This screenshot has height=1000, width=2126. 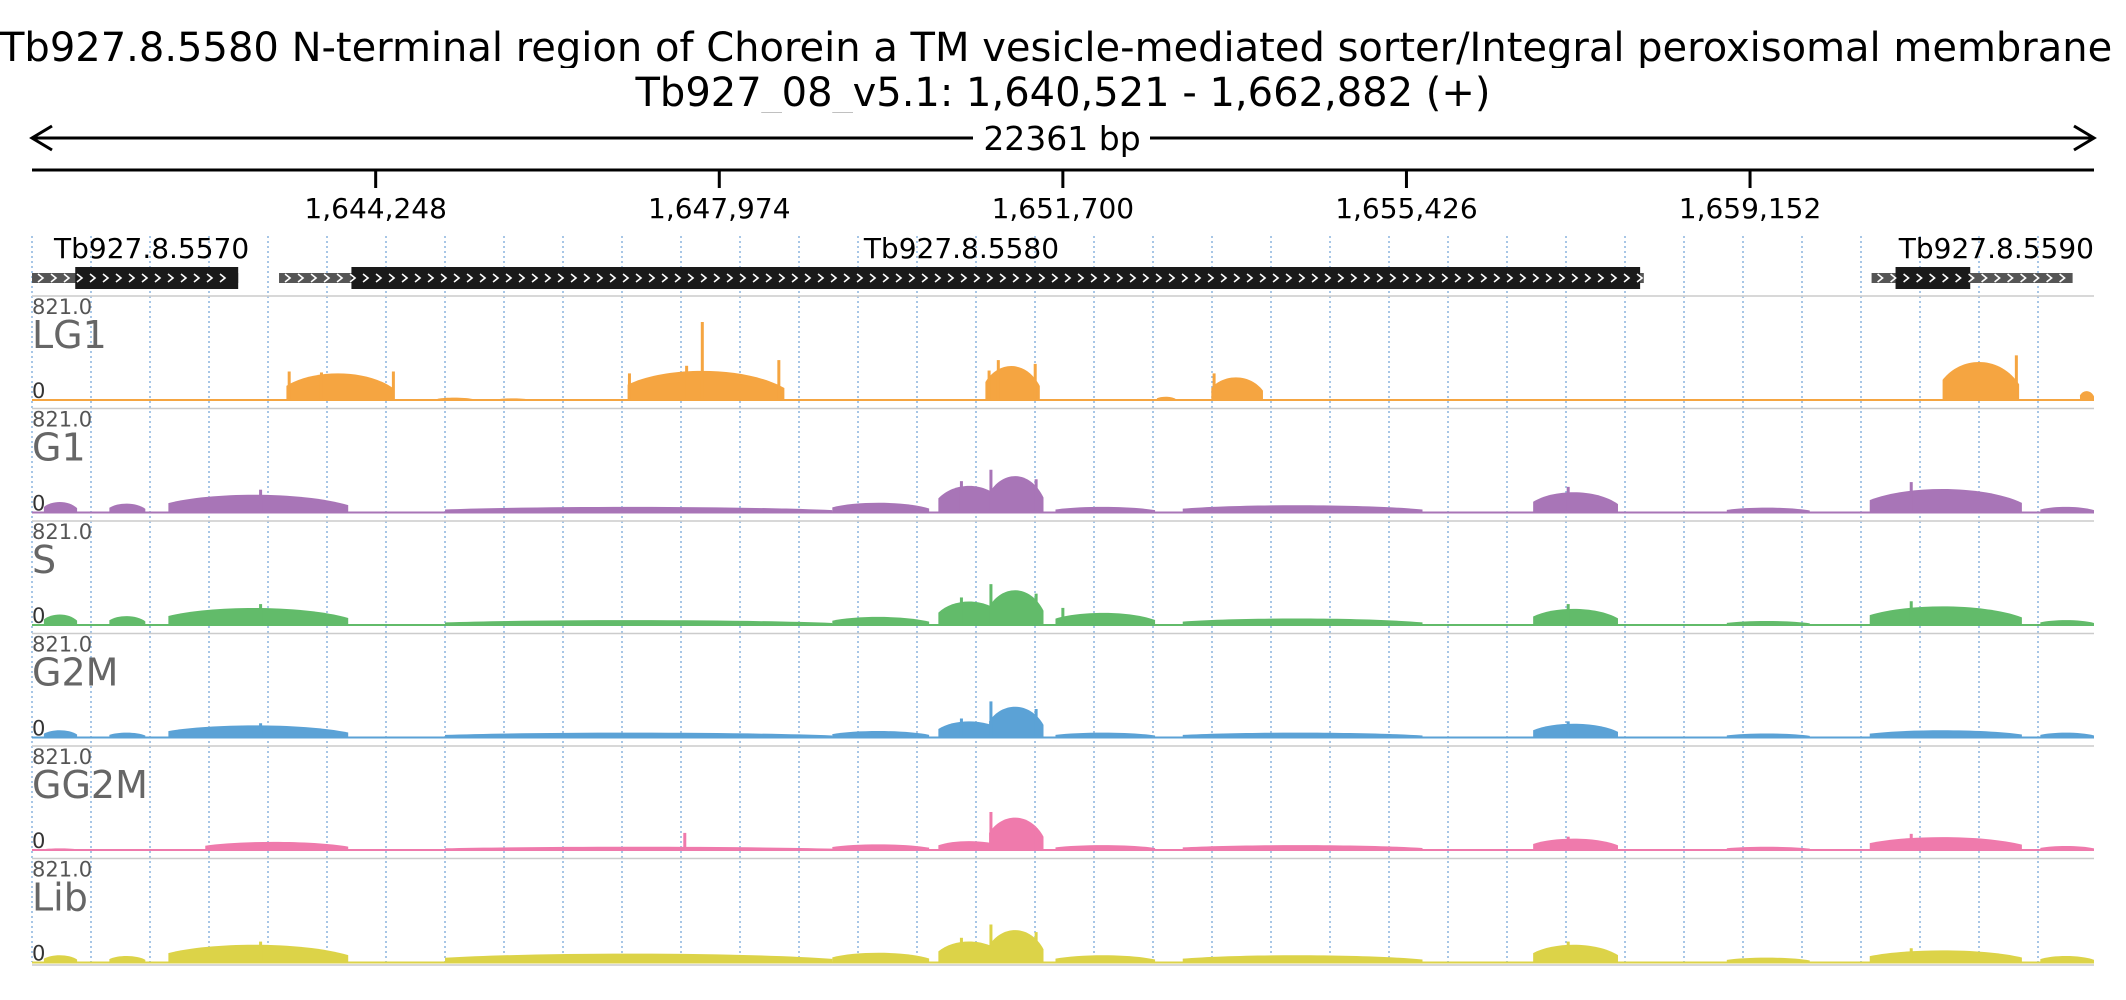 What do you see at coordinates (75, 673) in the screenshot?
I see `series-name: G2M` at bounding box center [75, 673].